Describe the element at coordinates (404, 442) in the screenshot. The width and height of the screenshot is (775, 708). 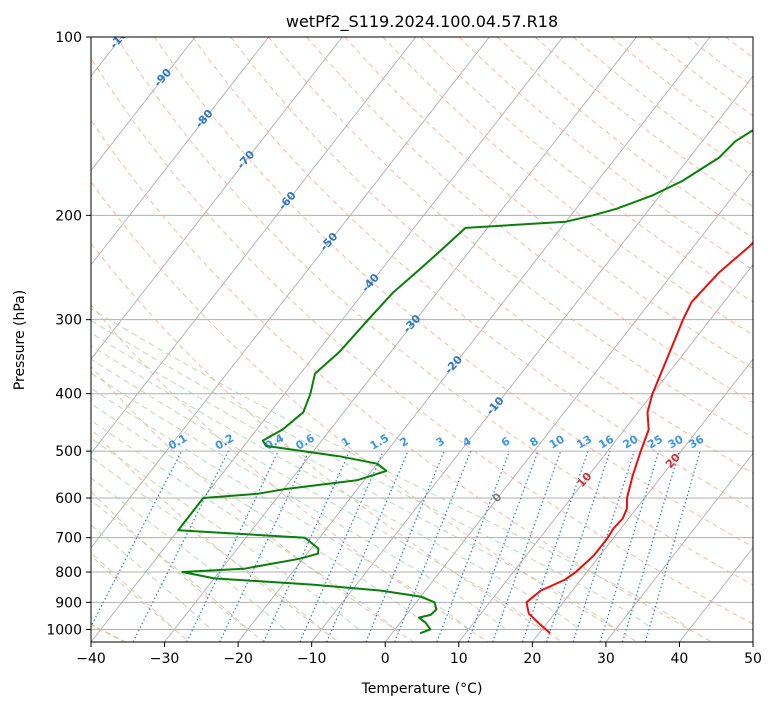
I see `mixing-ratio-label: 2` at that location.